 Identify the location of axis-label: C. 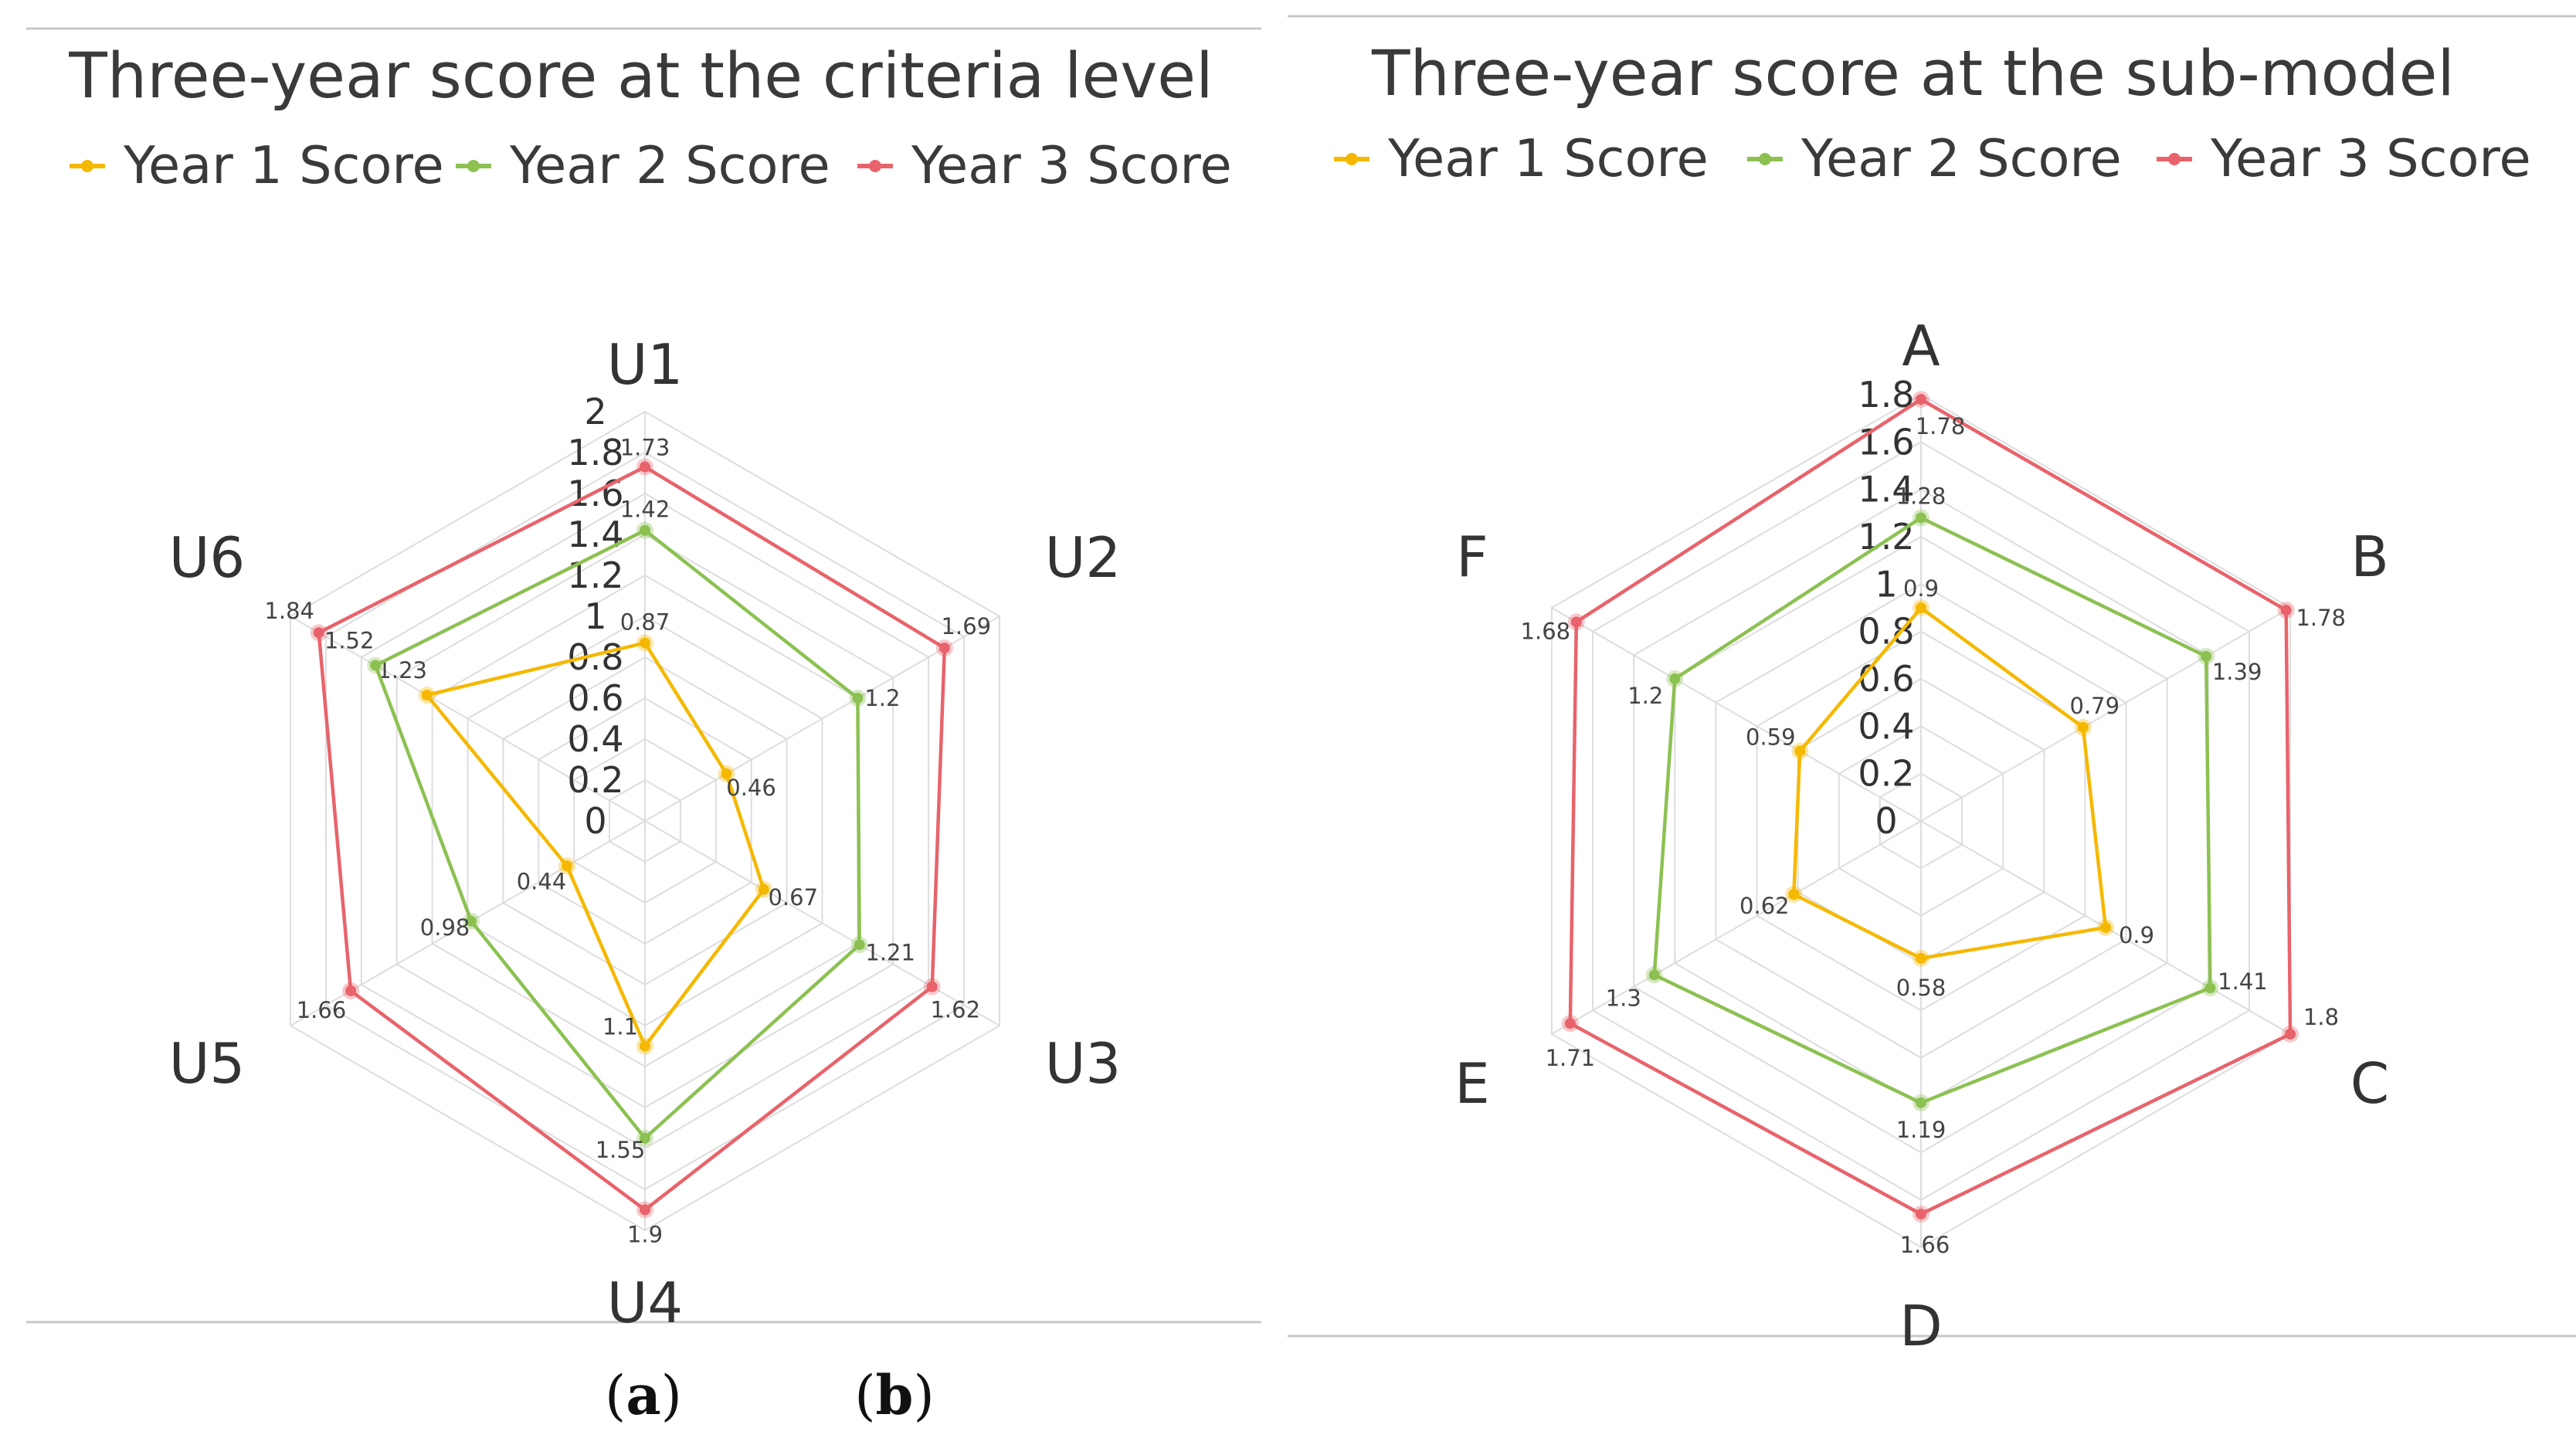
(2369, 1084).